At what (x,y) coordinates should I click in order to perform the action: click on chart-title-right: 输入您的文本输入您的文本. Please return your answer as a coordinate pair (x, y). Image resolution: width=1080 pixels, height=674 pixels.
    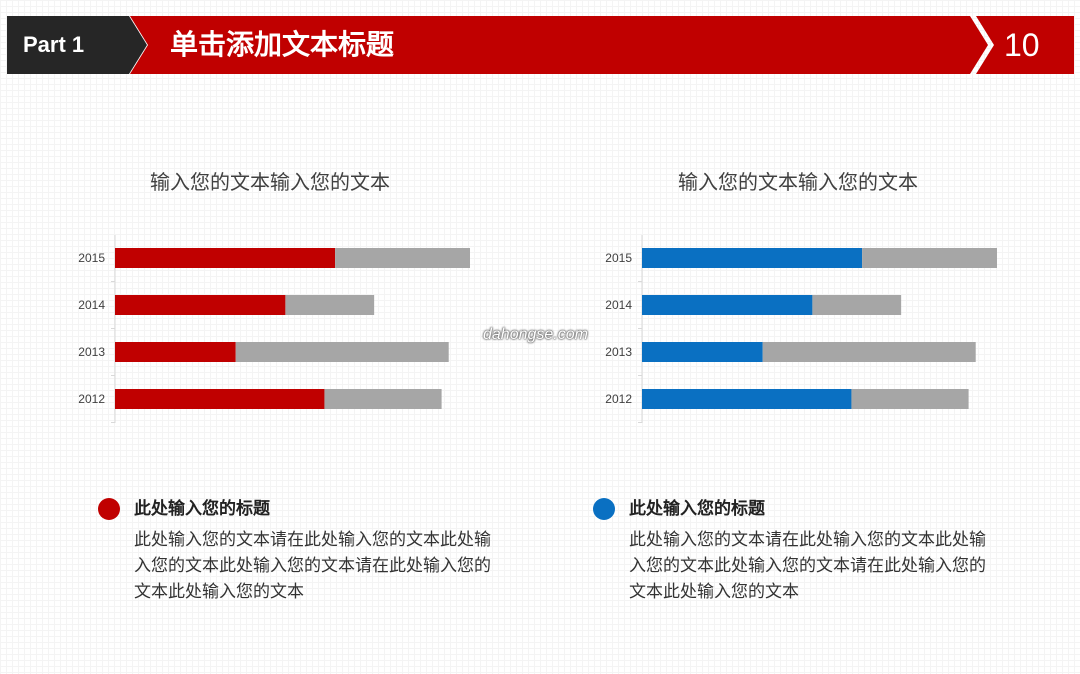
    Looking at the image, I should click on (798, 182).